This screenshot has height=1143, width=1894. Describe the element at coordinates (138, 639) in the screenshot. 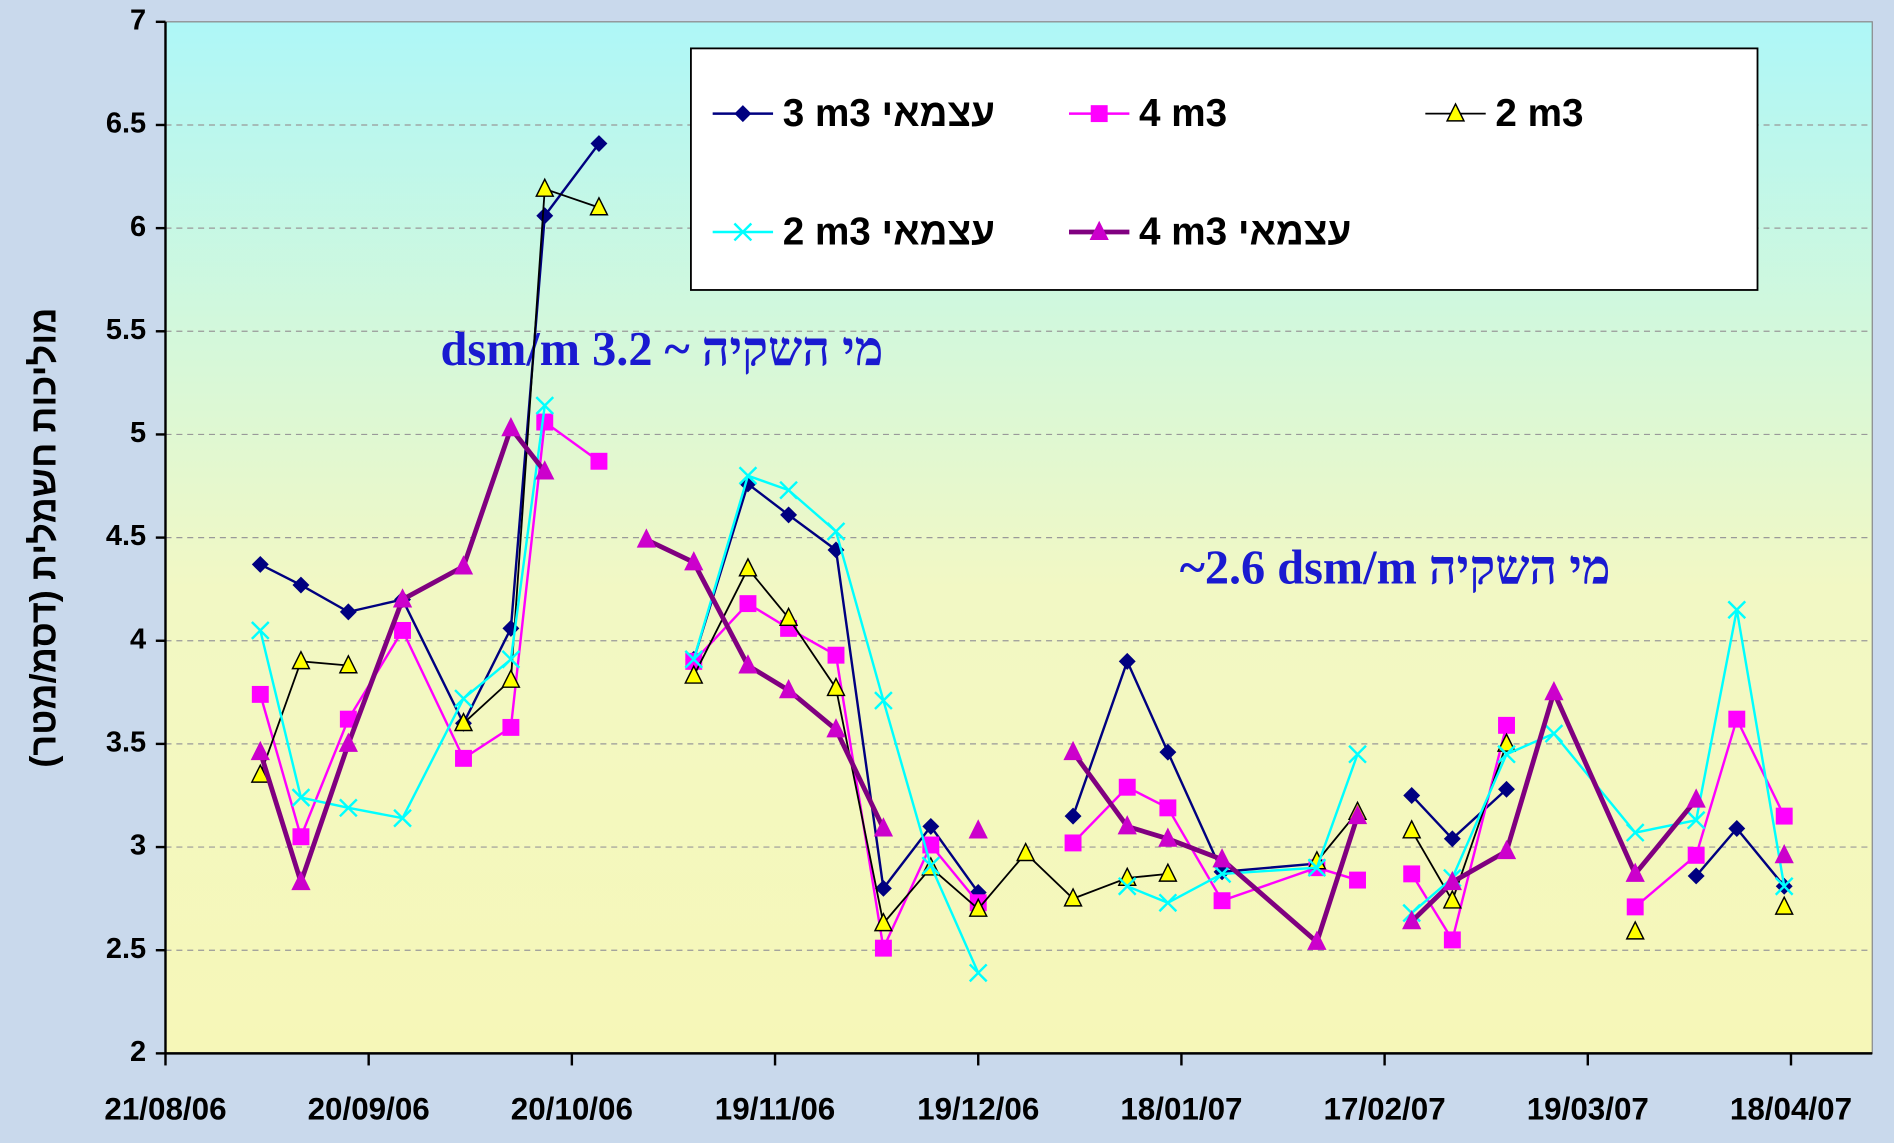

I see `y-tick-label: 4` at that location.